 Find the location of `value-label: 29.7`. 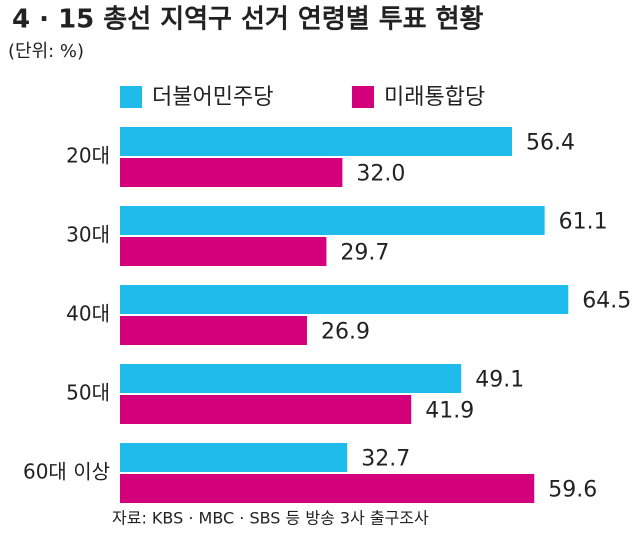

value-label: 29.7 is located at coordinates (364, 253).